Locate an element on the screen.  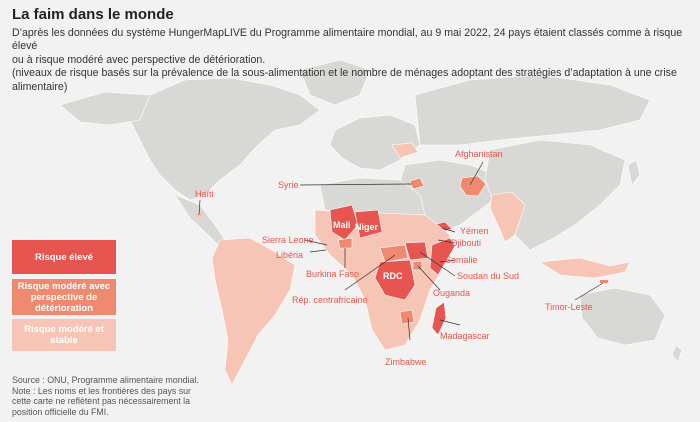
label-syrie: Syrie is located at coordinates (288, 185).